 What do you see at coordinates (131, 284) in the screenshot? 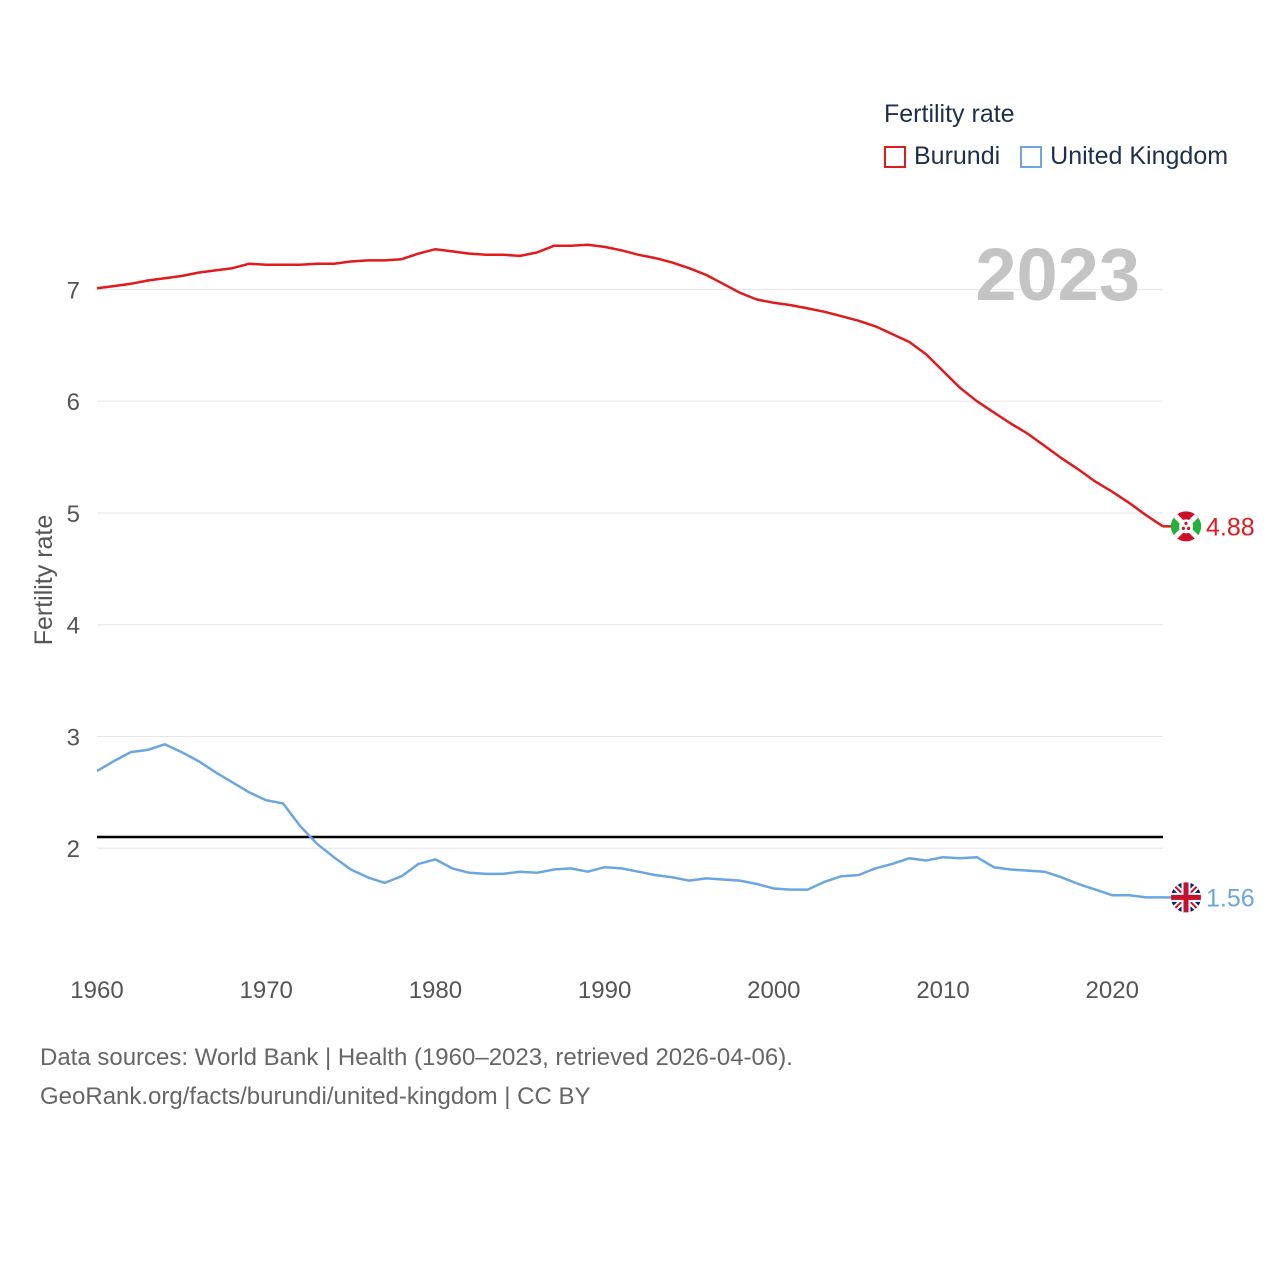
I see `data-point-burundi-1962` at bounding box center [131, 284].